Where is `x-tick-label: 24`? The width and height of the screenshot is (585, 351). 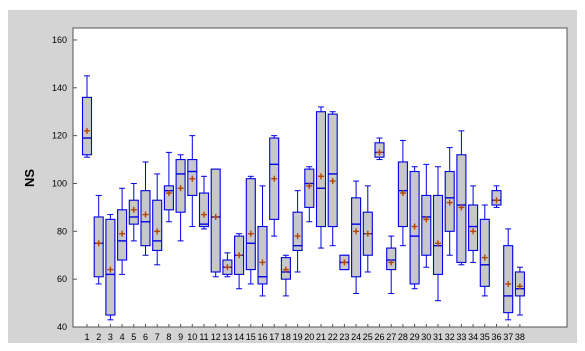
x-tick-label: 24 is located at coordinates (356, 337).